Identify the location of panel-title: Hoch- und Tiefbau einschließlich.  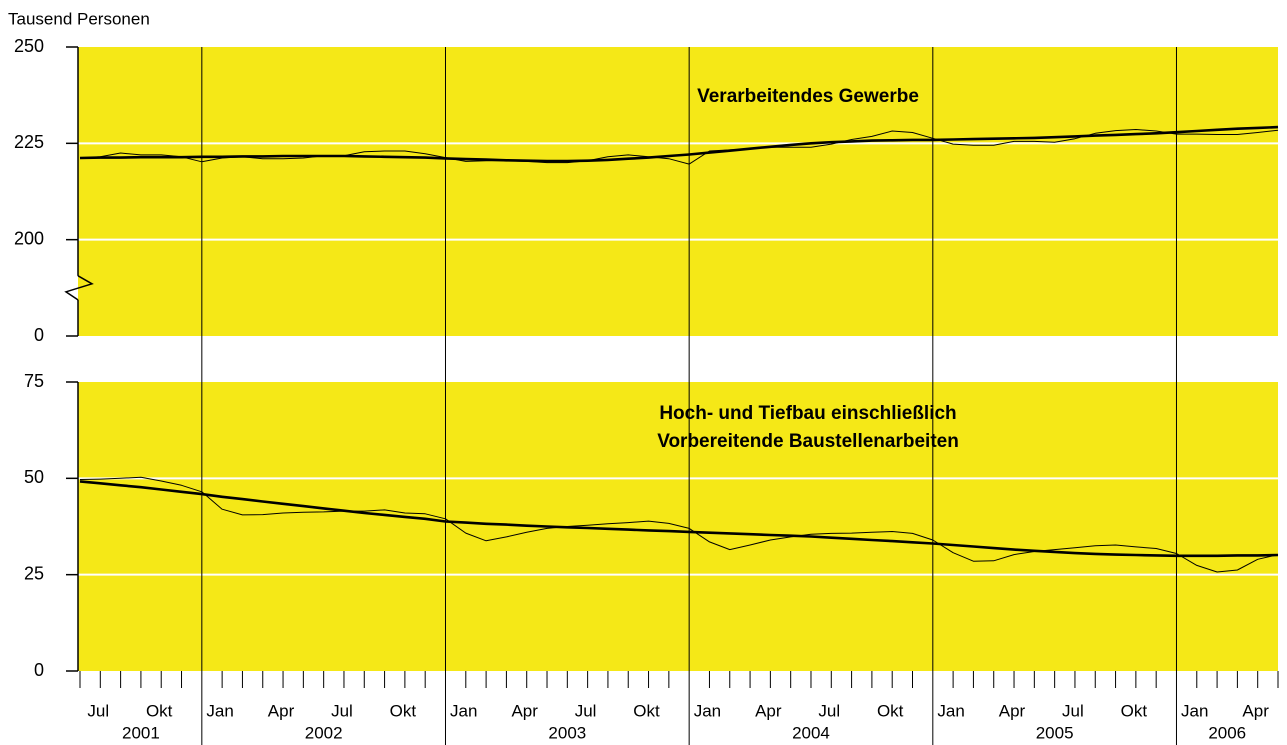
(807, 413).